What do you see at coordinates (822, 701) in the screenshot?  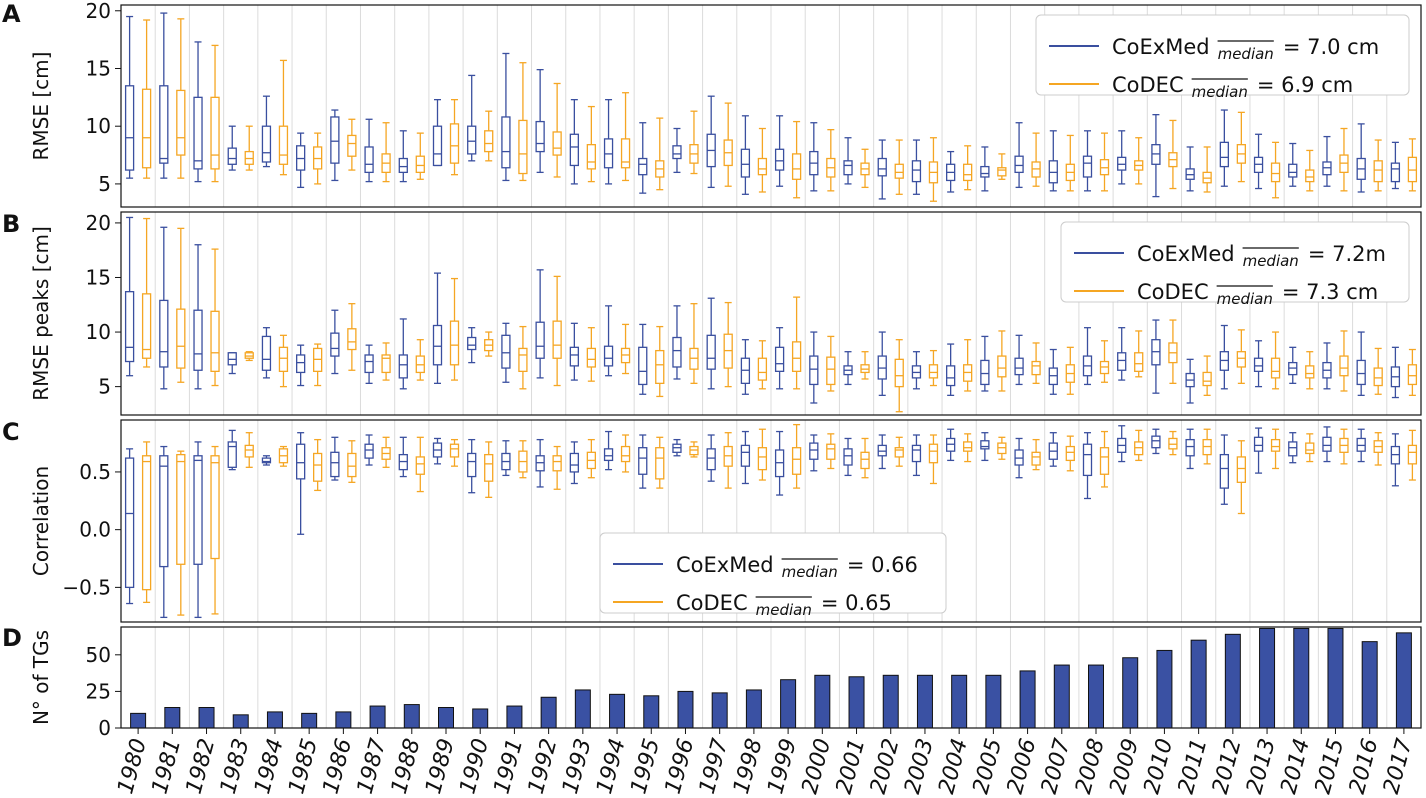 I see `bar-2000` at bounding box center [822, 701].